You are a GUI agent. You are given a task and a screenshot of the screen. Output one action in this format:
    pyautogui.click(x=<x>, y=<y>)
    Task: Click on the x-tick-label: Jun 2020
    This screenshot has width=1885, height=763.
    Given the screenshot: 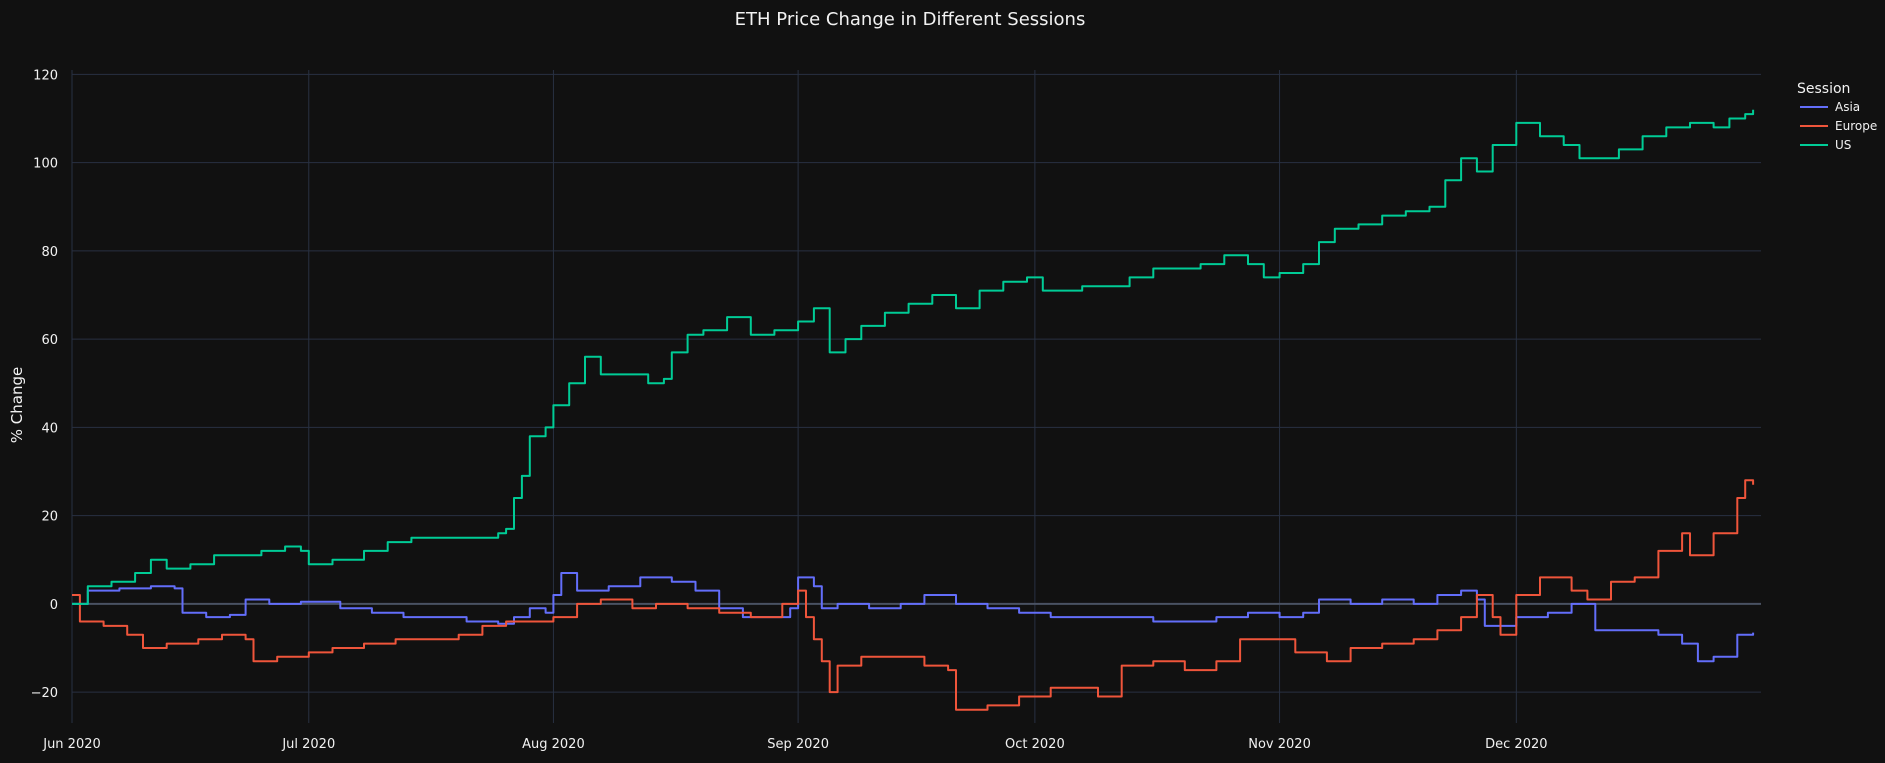 What is the action you would take?
    pyautogui.click(x=71, y=744)
    